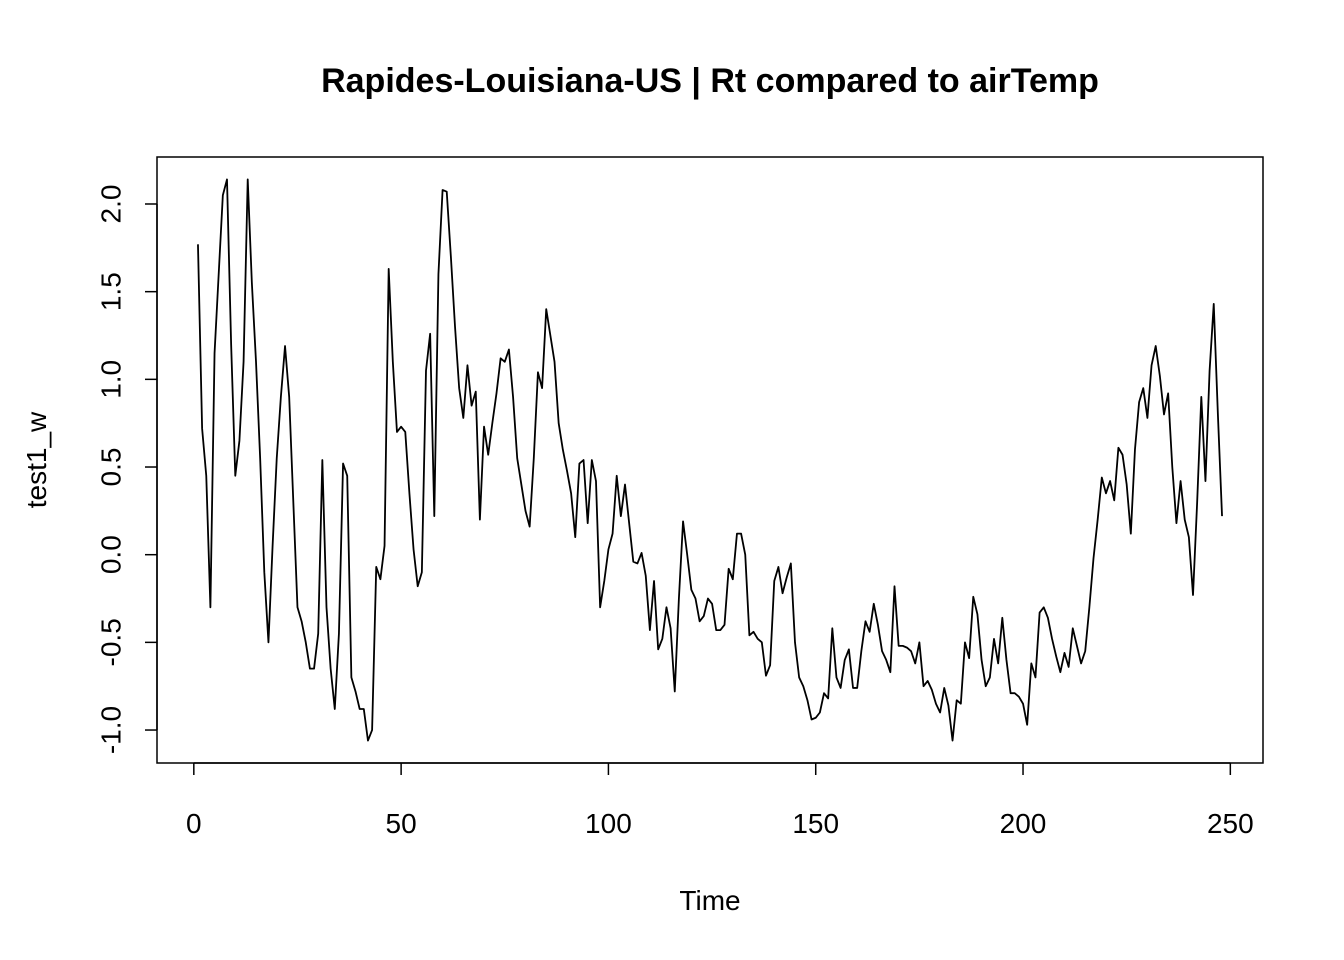 This screenshot has height=960, width=1344. Describe the element at coordinates (110, 467) in the screenshot. I see `y-tick-label: 0.5` at that location.